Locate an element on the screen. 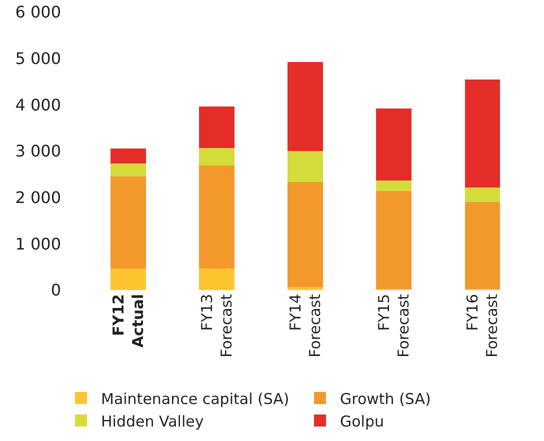 This screenshot has height=441, width=544. legend-label: Golpu is located at coordinates (362, 421).